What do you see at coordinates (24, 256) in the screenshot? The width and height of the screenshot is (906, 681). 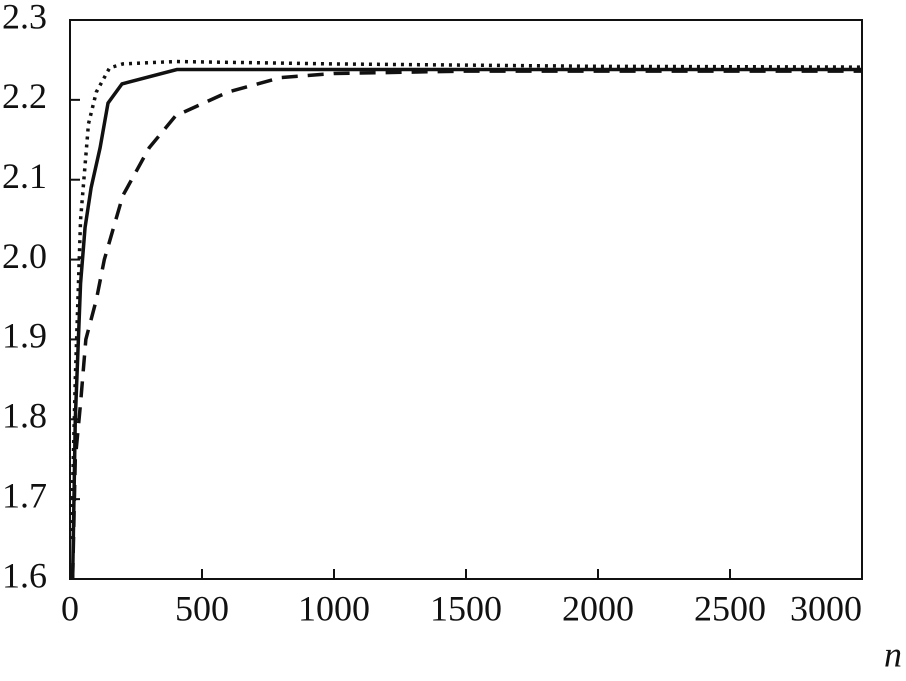 I see `y-tick-label: 2.0` at bounding box center [24, 256].